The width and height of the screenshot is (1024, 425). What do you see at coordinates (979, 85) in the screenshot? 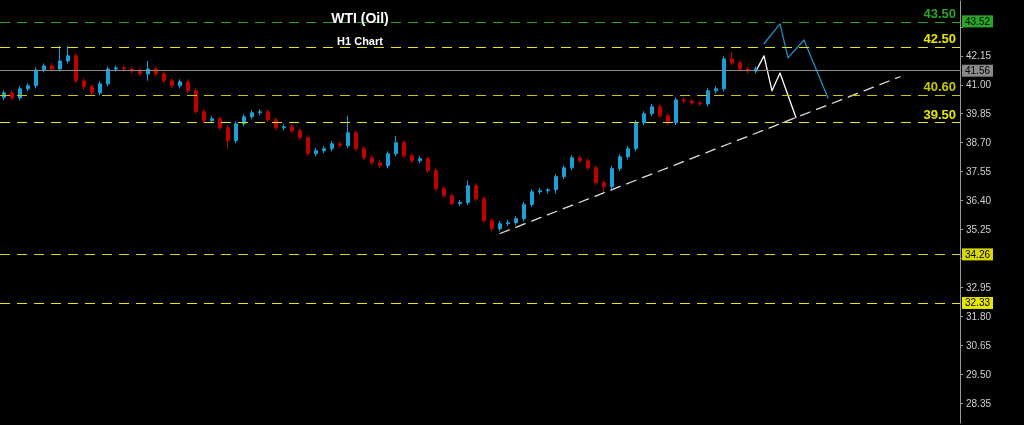
I see `y-tick-label: 41.00` at bounding box center [979, 85].